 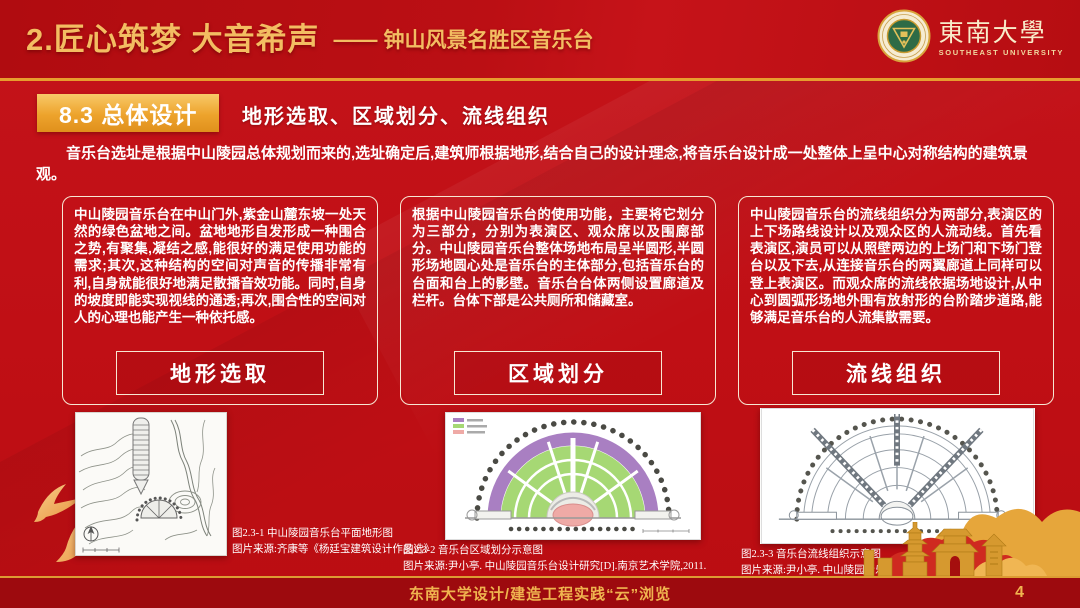 What do you see at coordinates (73, 515) in the screenshot?
I see `doves-icon` at bounding box center [73, 515].